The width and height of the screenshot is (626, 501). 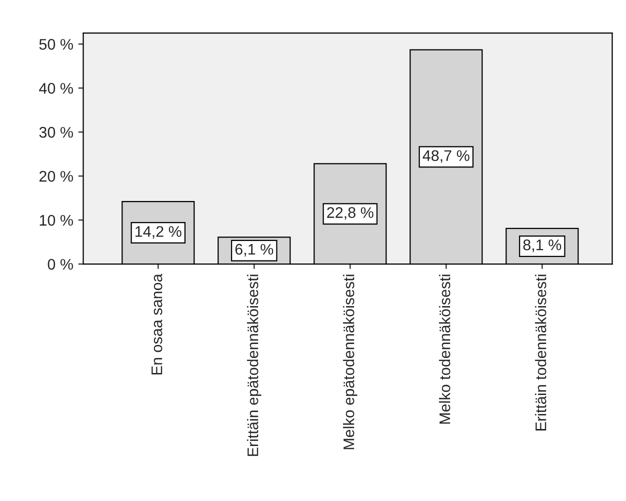 What do you see at coordinates (350, 213) in the screenshot?
I see `data-label: 22,8 %` at bounding box center [350, 213].